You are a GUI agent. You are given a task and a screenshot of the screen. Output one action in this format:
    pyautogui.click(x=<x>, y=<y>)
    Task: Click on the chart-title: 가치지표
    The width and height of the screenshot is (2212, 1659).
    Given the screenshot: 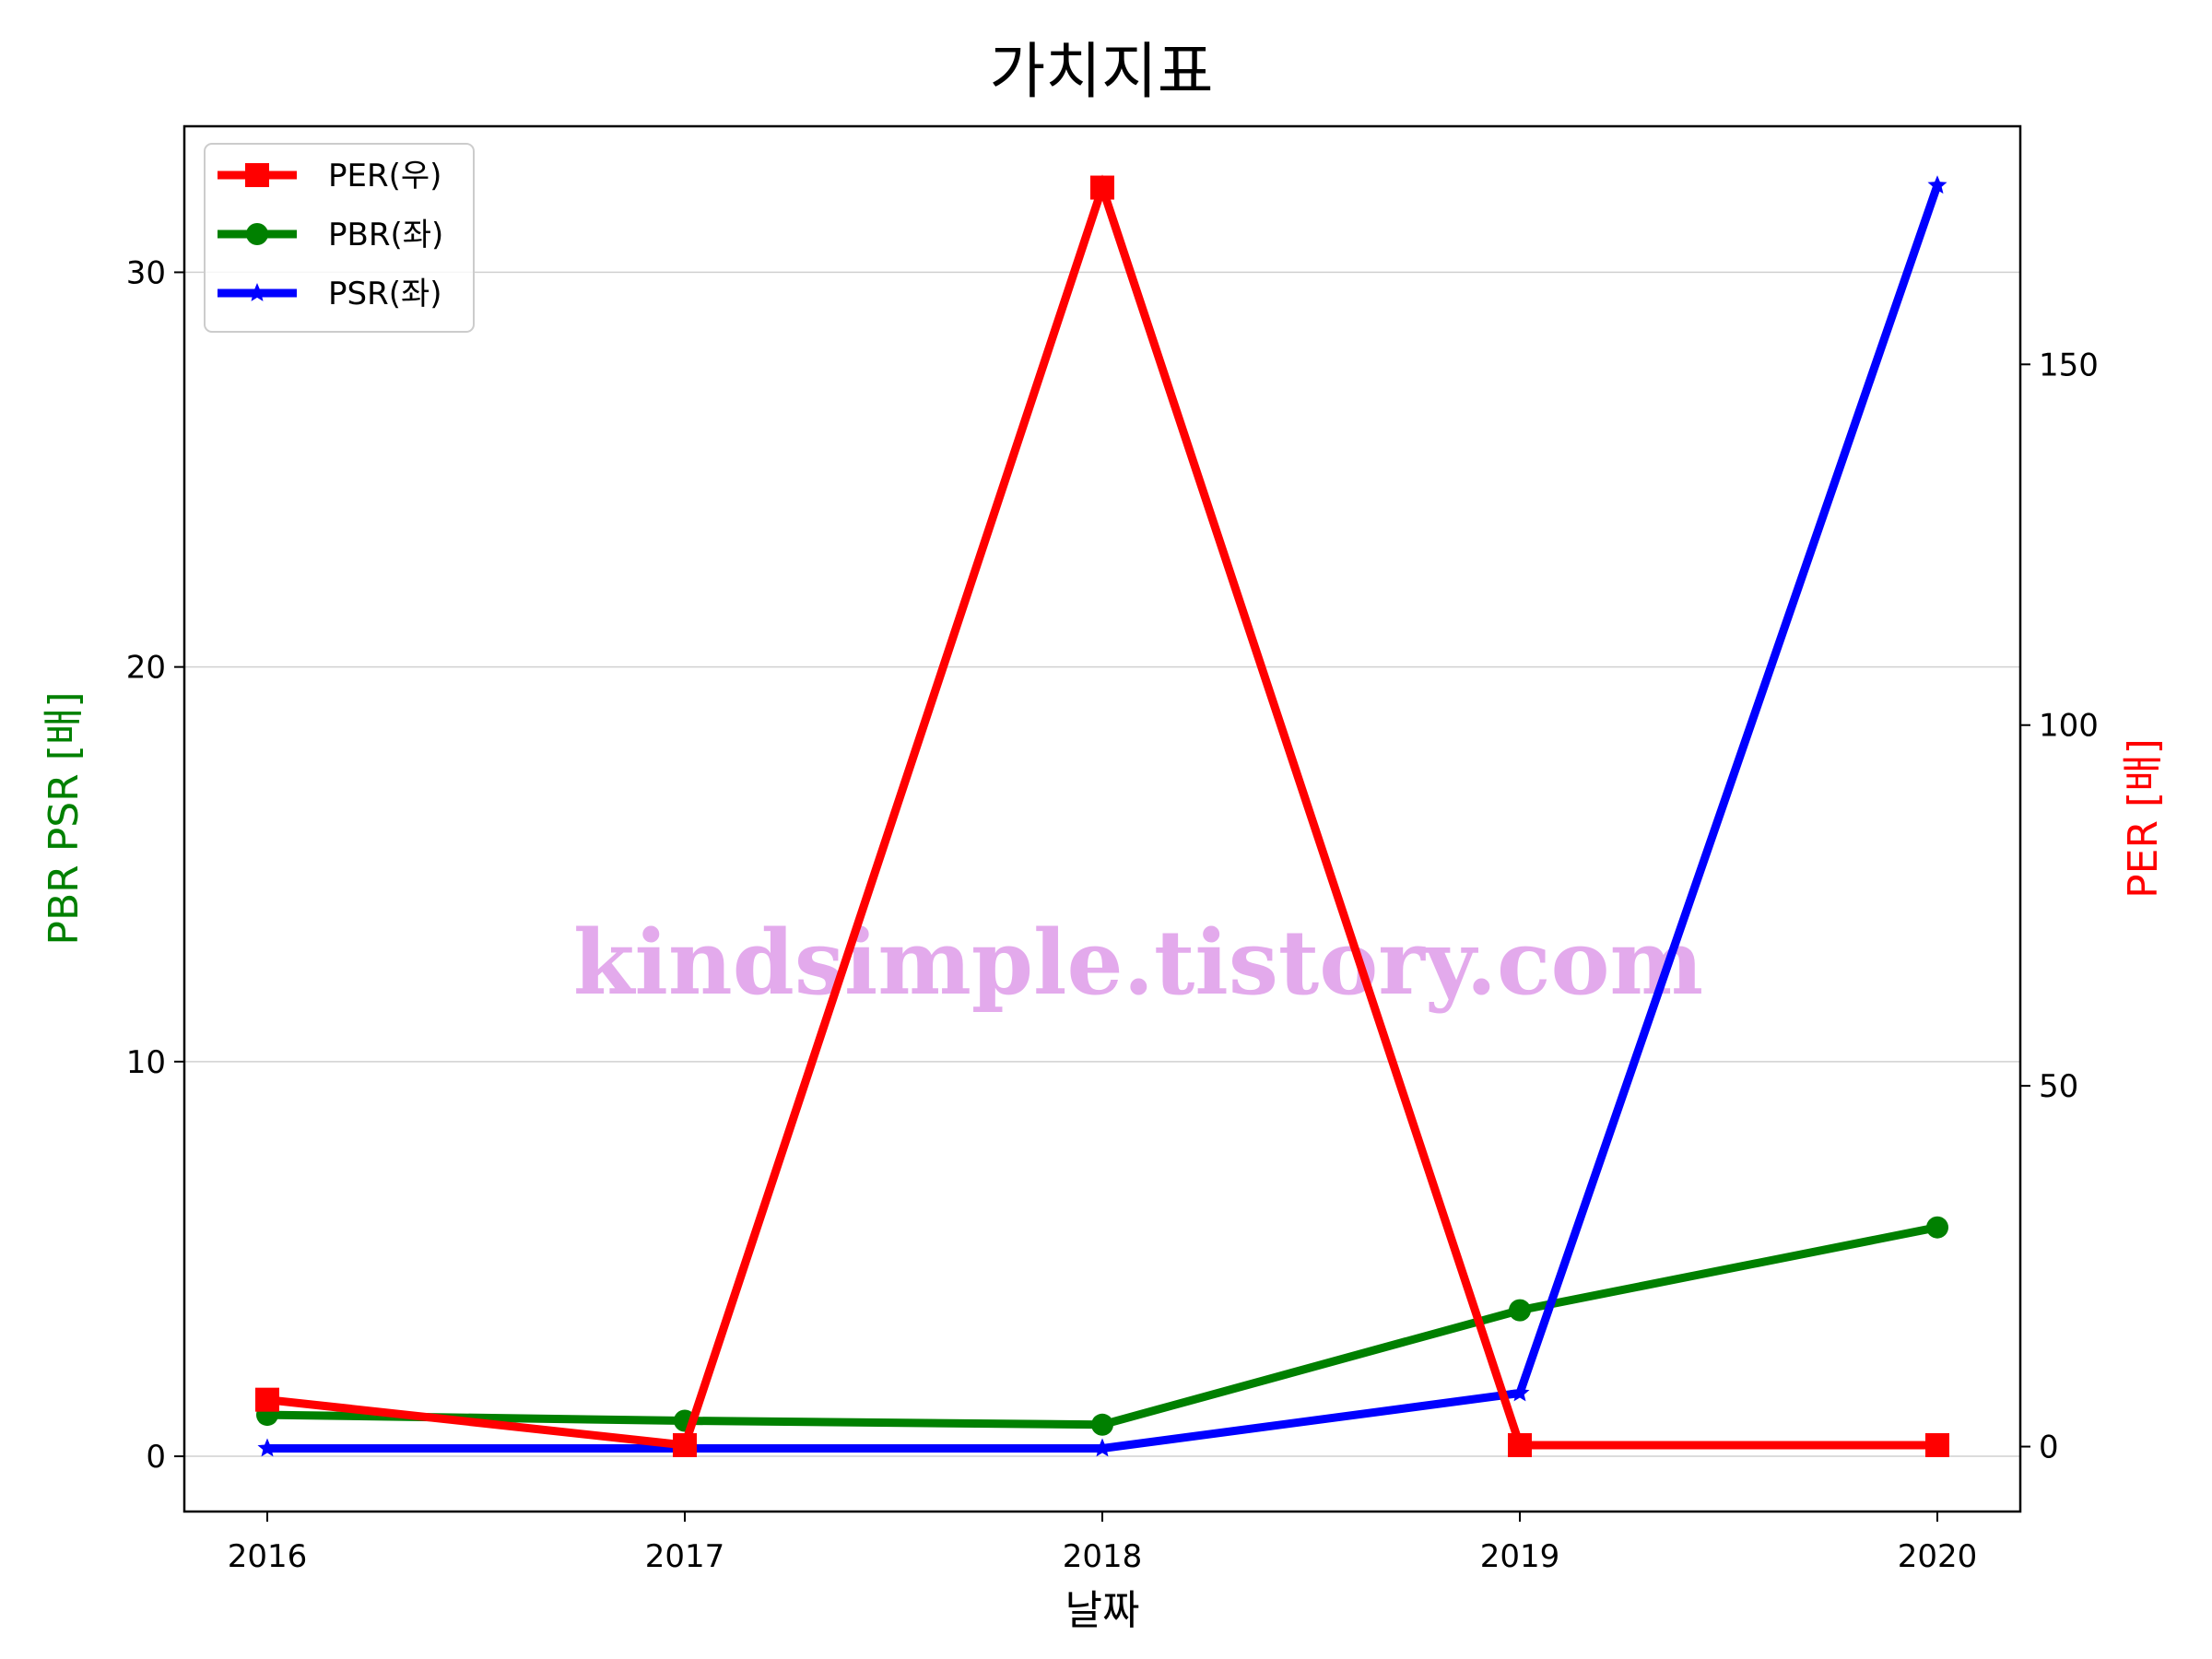 What is the action you would take?
    pyautogui.click(x=1102, y=71)
    